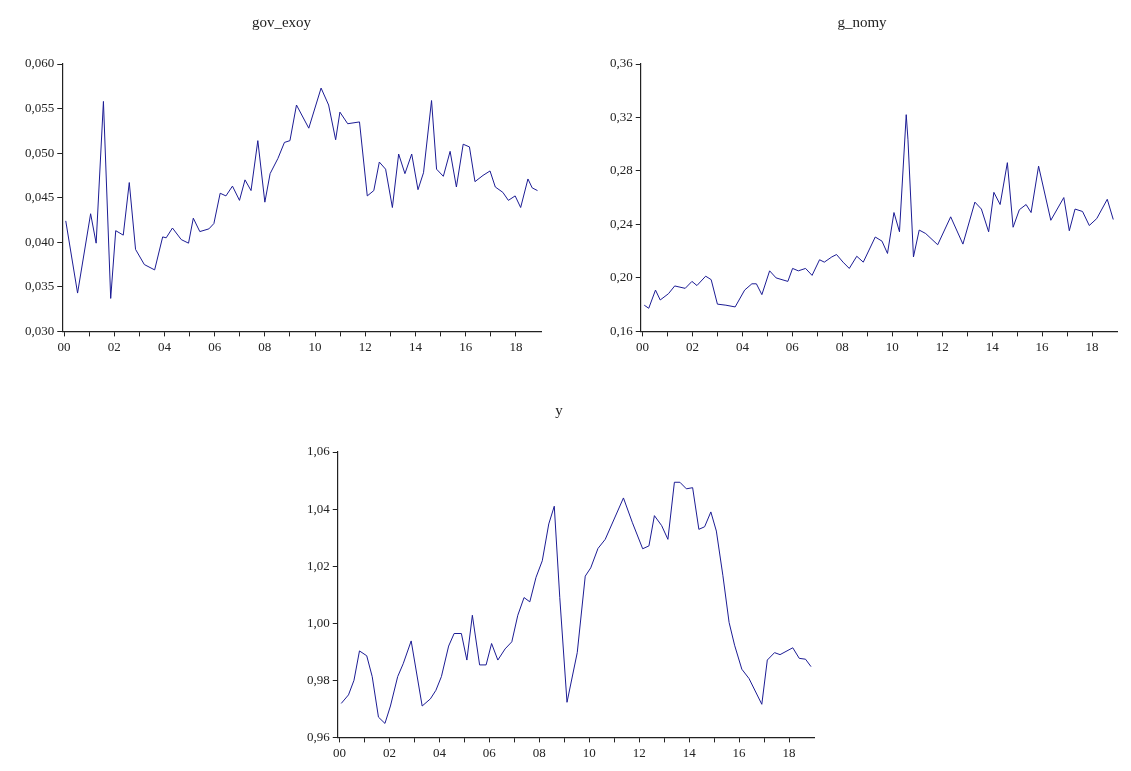 The width and height of the screenshot is (1131, 771). What do you see at coordinates (319, 736) in the screenshot?
I see `y-tick-label: 0,96` at bounding box center [319, 736].